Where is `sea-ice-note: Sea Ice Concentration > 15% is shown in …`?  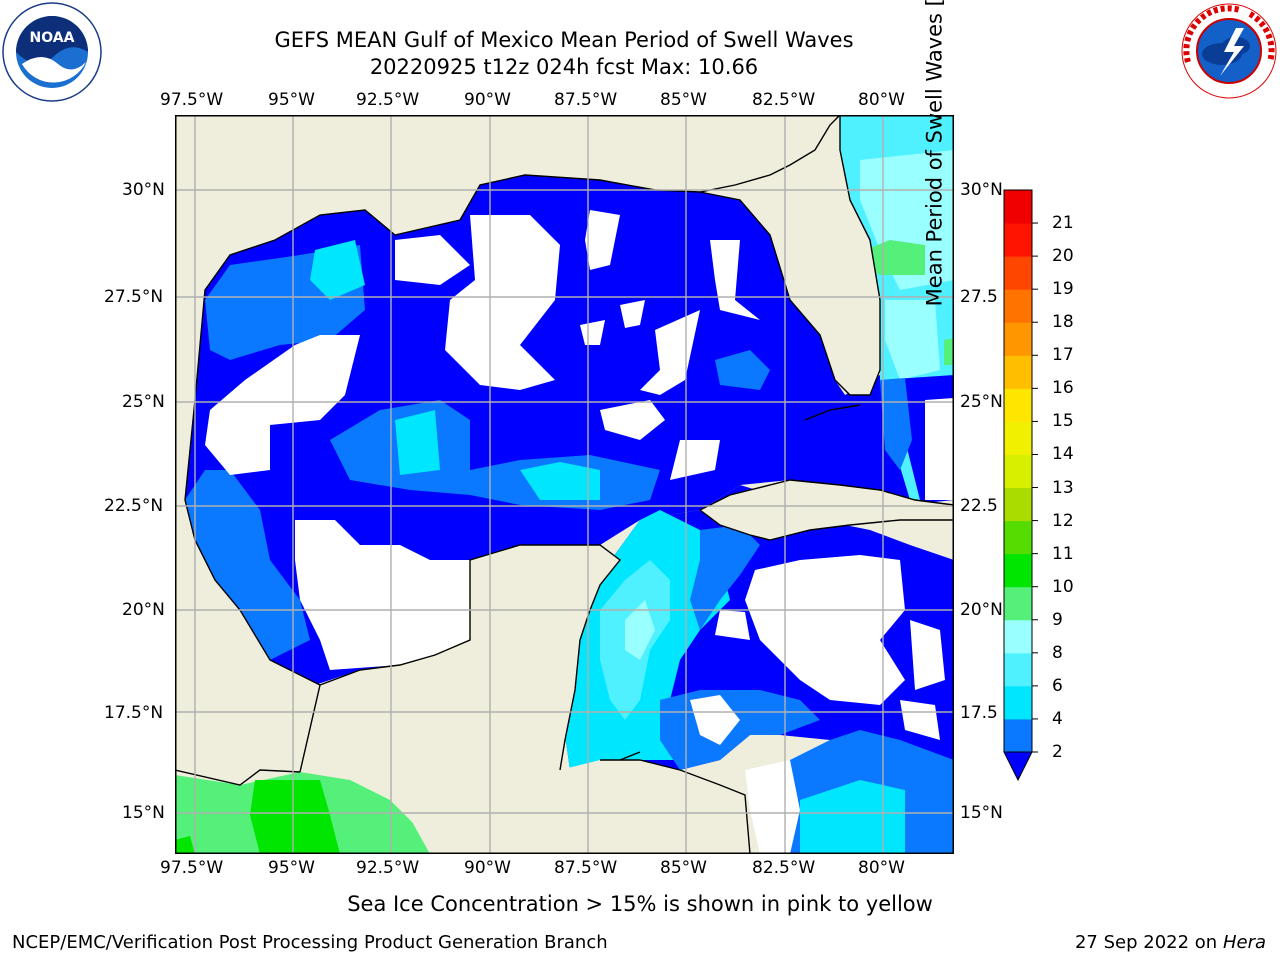
sea-ice-note: Sea Ice Concentration > 15% is shown in … is located at coordinates (640, 904).